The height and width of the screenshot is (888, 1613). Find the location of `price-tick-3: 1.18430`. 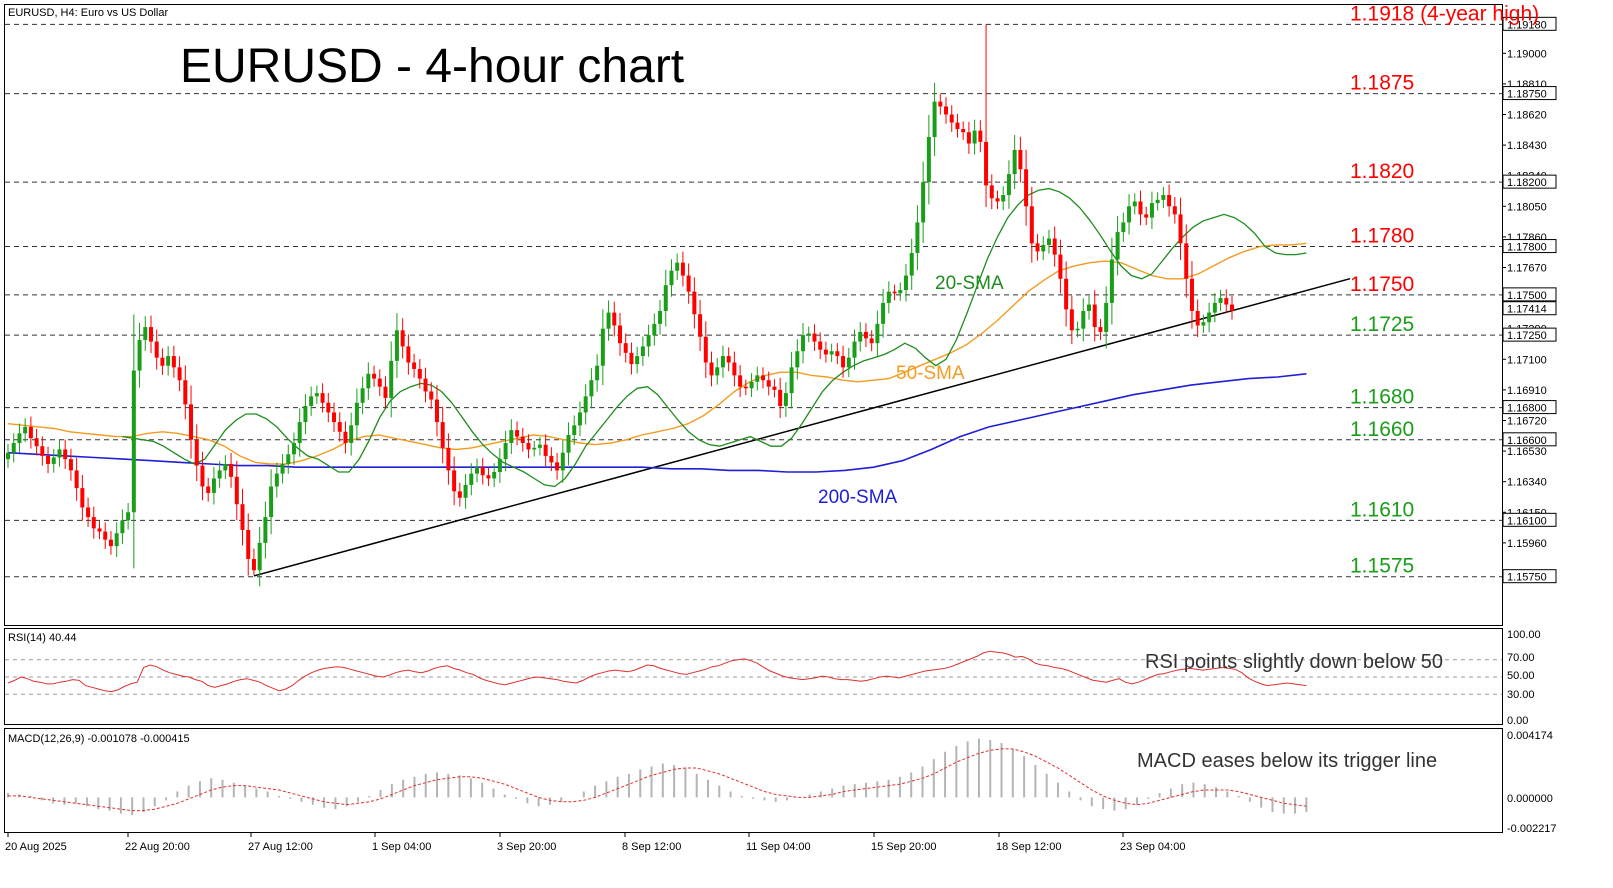

price-tick-3: 1.18430 is located at coordinates (1527, 146).